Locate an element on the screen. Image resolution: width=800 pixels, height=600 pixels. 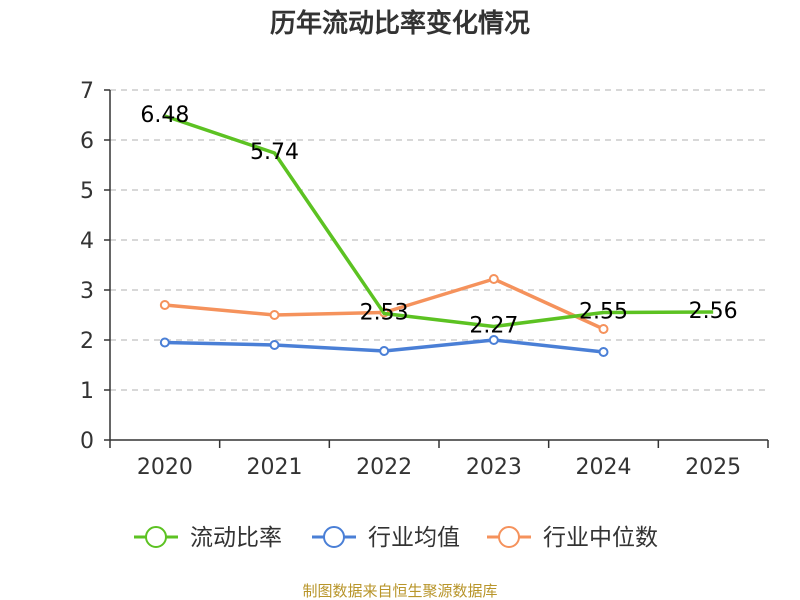
source-note: 制图数据来自恒生聚源数据库 is located at coordinates (399, 591).